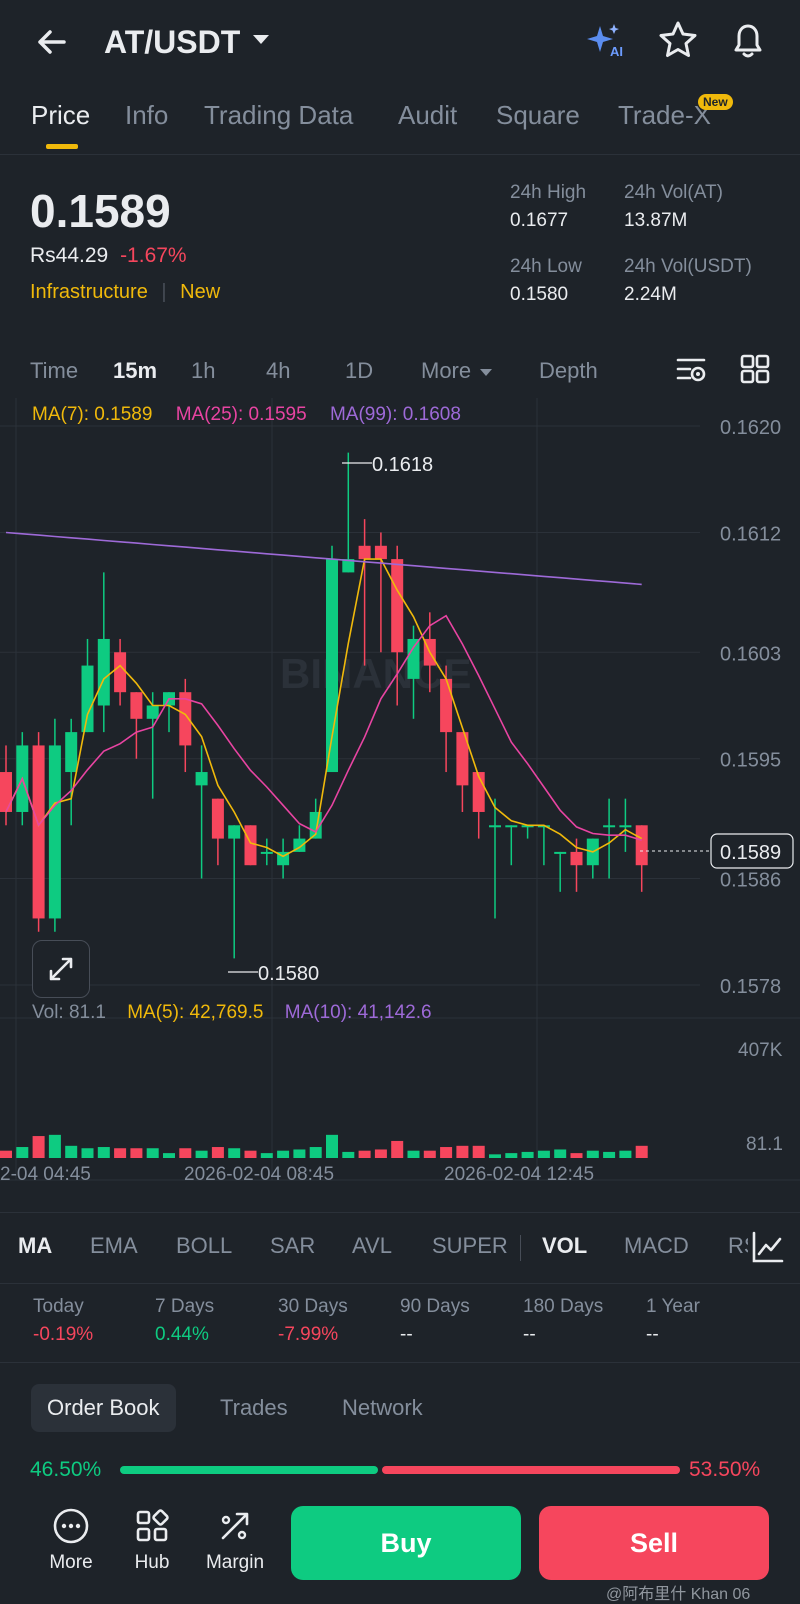 The width and height of the screenshot is (800, 1604). Describe the element at coordinates (203, 370) in the screenshot. I see `interval-1h: 1h` at that location.